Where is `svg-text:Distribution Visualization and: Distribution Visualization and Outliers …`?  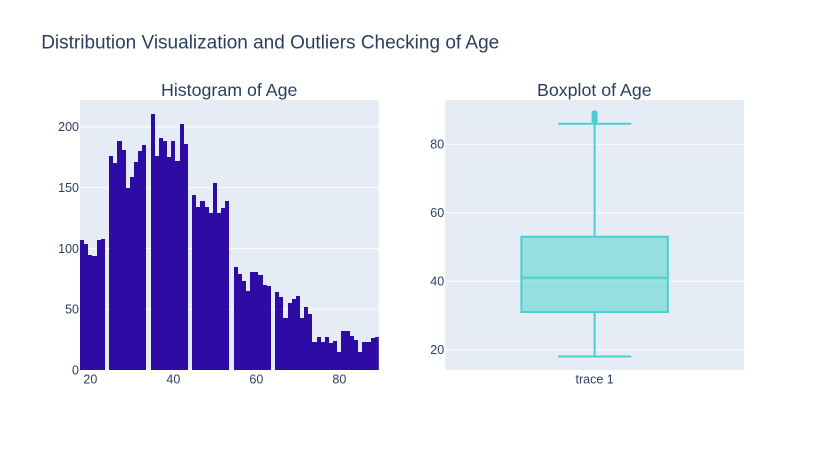 svg-text:Distribution Visualization and: Distribution Visualization and Outliers … is located at coordinates (270, 43).